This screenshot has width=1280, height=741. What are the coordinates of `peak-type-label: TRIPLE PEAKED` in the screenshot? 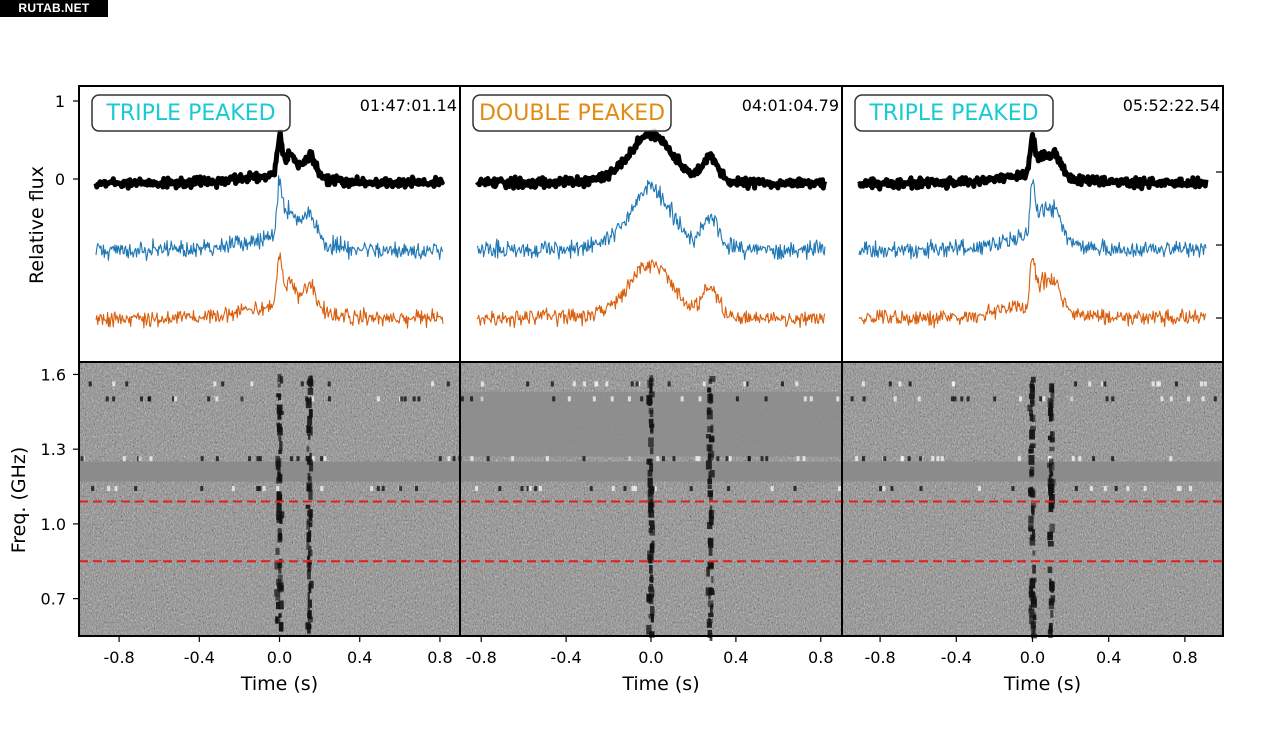 It's located at (190, 113).